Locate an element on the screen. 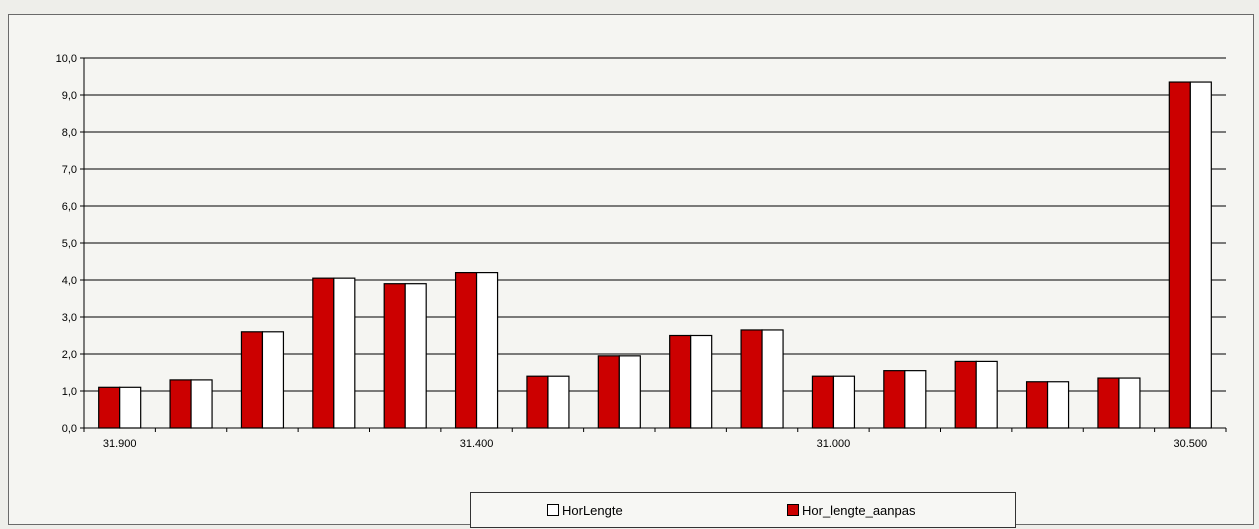 The image size is (1259, 529). y-tick-label: 9,0 is located at coordinates (69, 96).